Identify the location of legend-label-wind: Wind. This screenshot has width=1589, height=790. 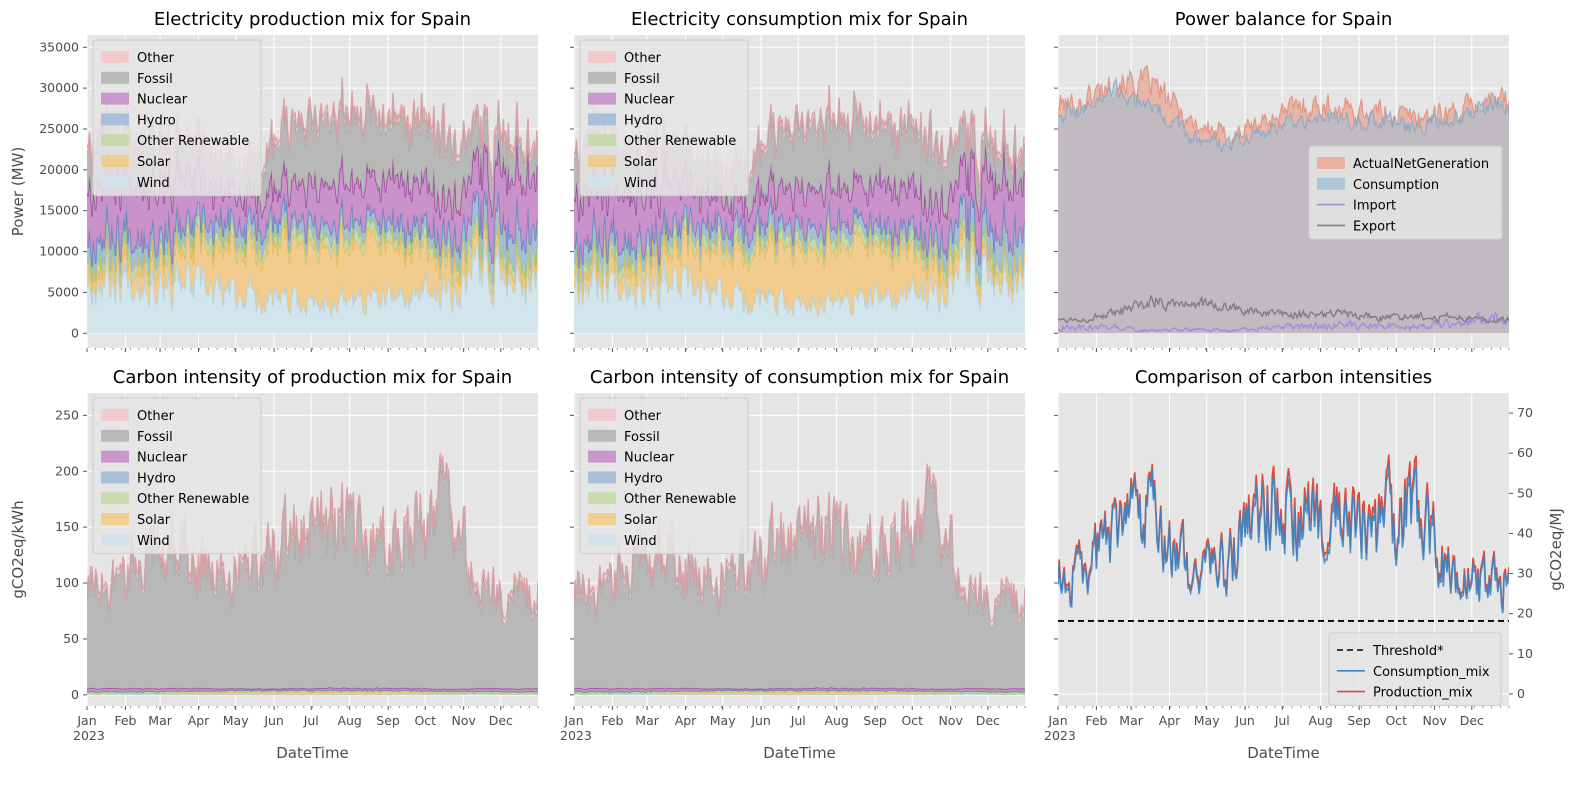
(153, 183).